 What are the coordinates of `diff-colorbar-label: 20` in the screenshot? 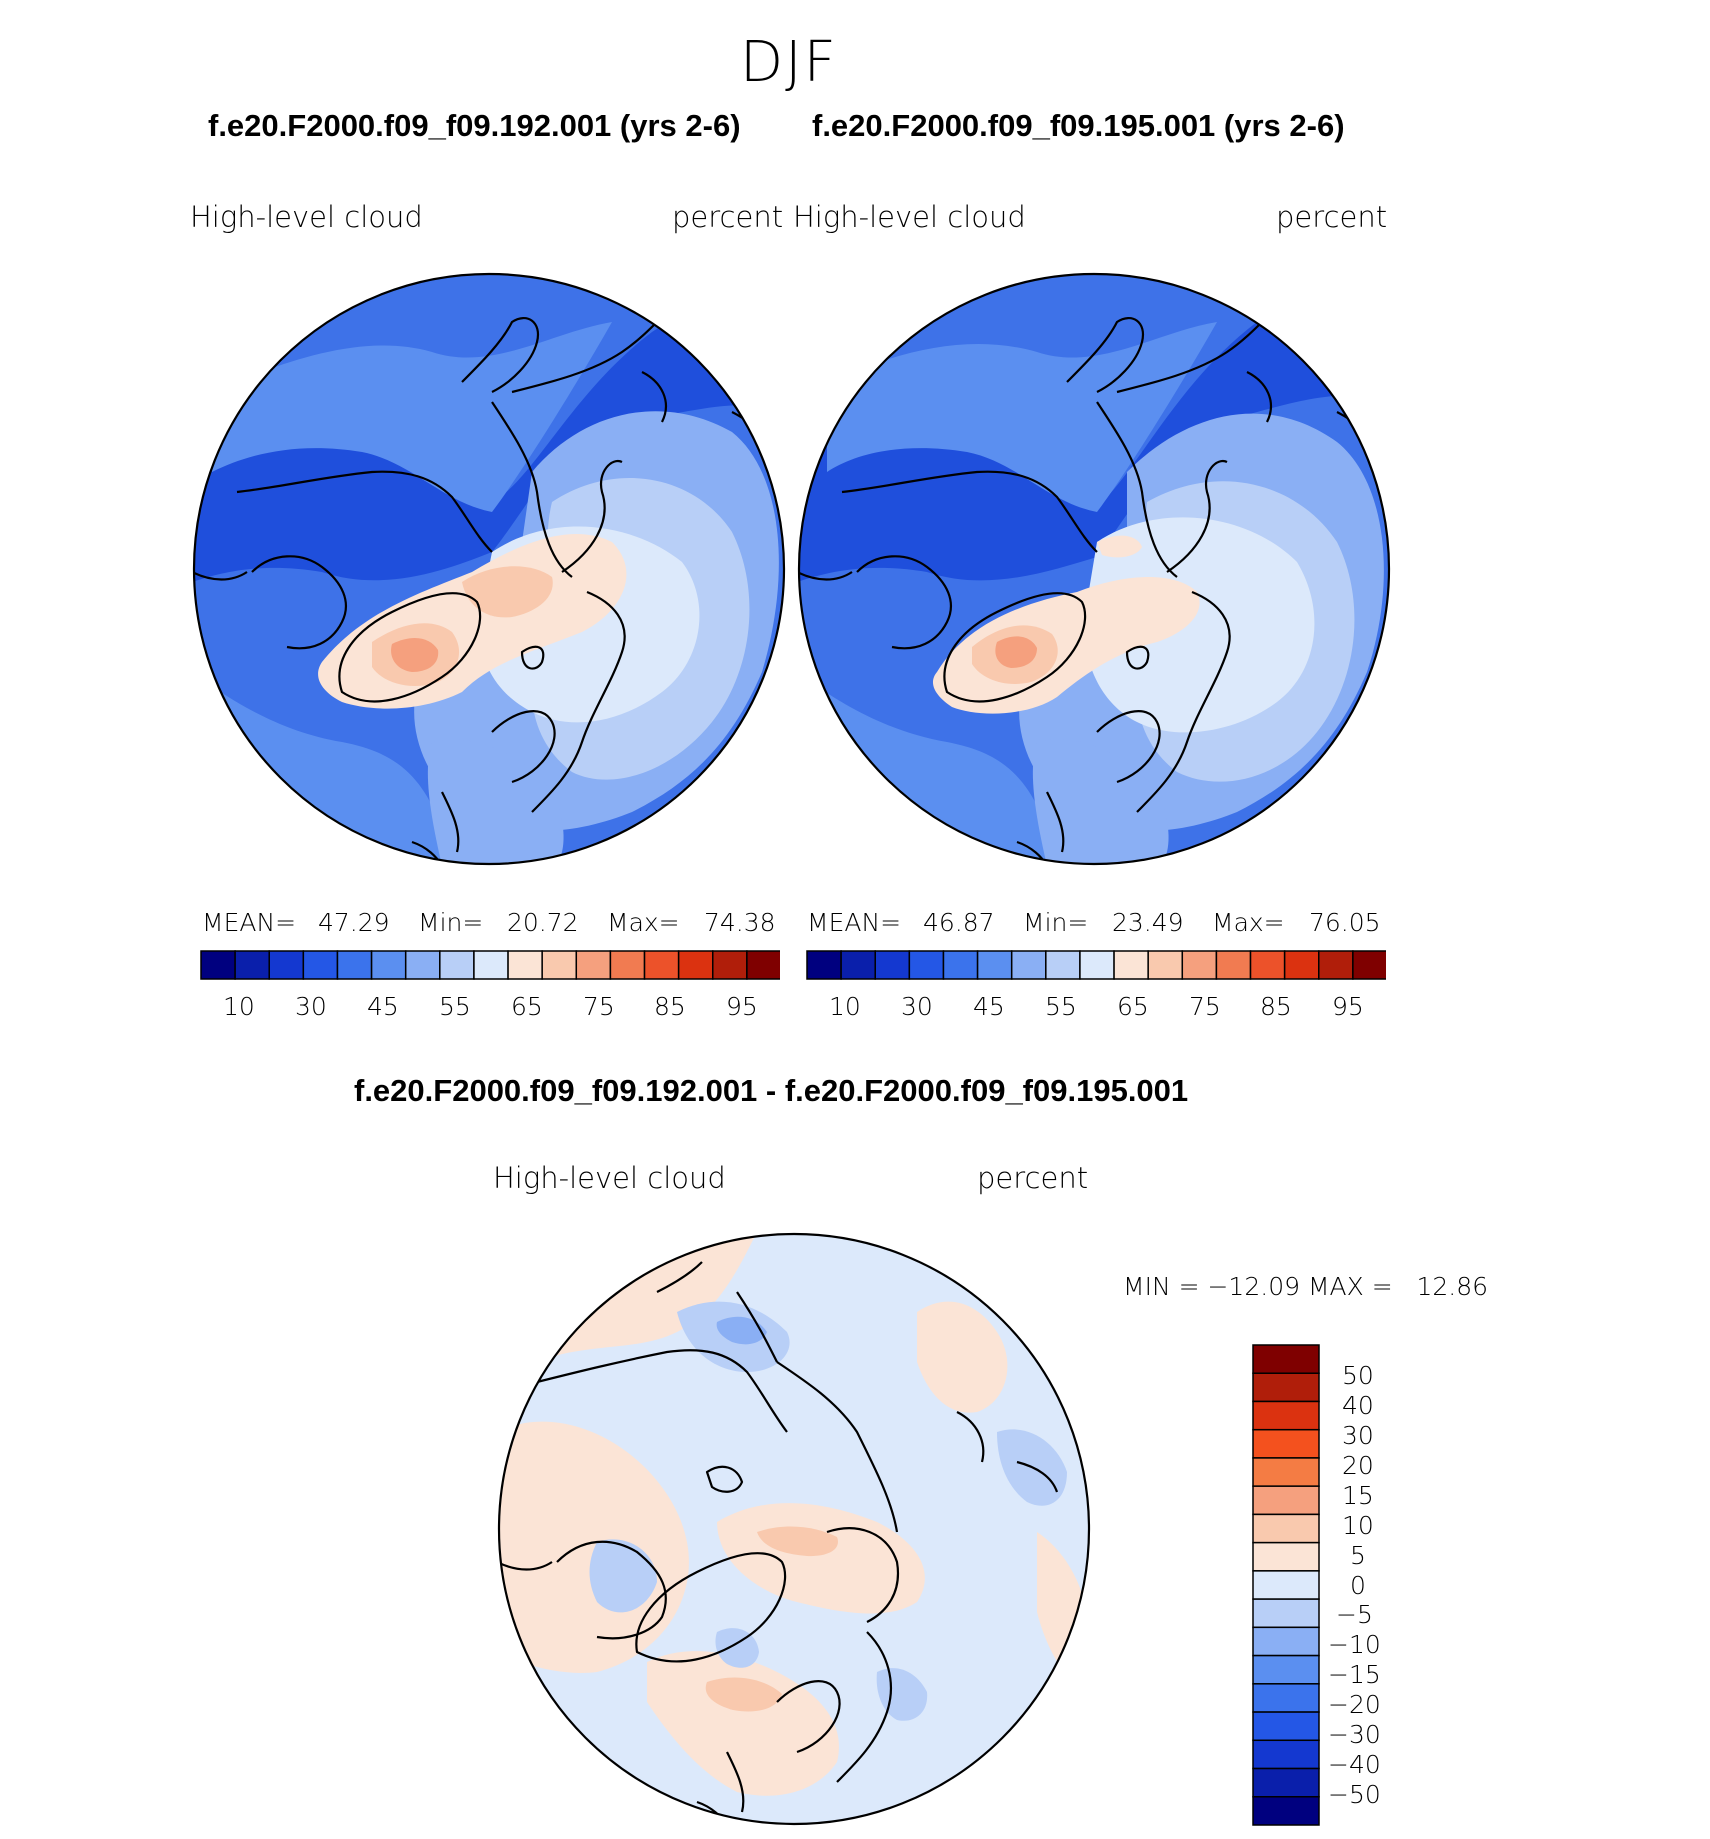 It's located at (1358, 1465).